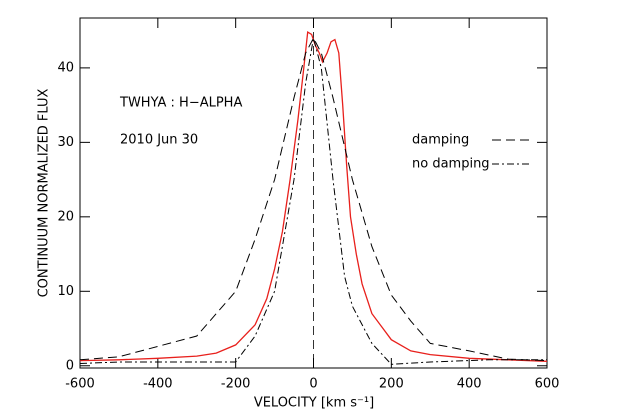 The image size is (617, 420). I want to click on x-tick-label: 200, so click(391, 384).